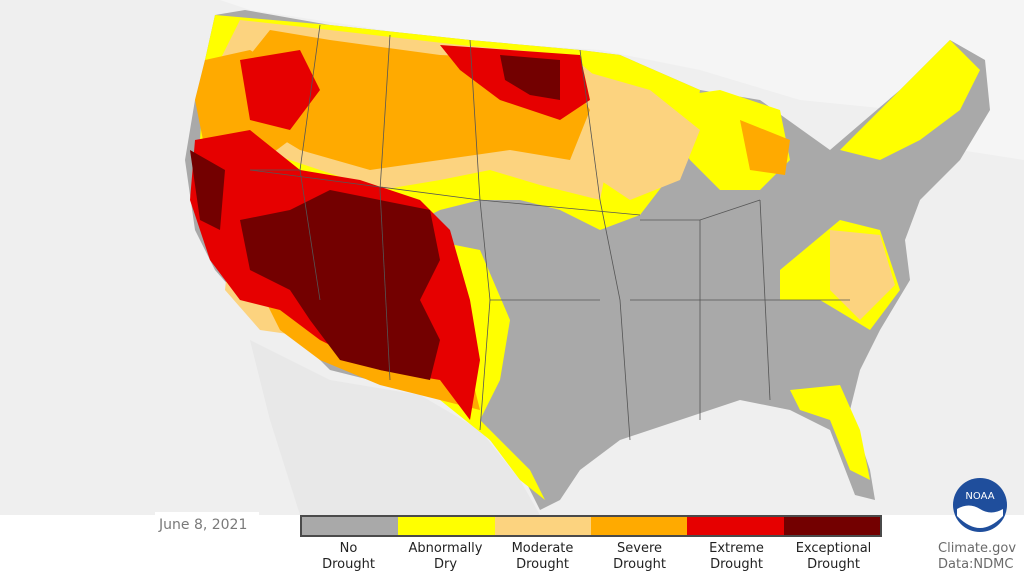 The width and height of the screenshot is (1024, 578). I want to click on mexico-land, so click(395, 427).